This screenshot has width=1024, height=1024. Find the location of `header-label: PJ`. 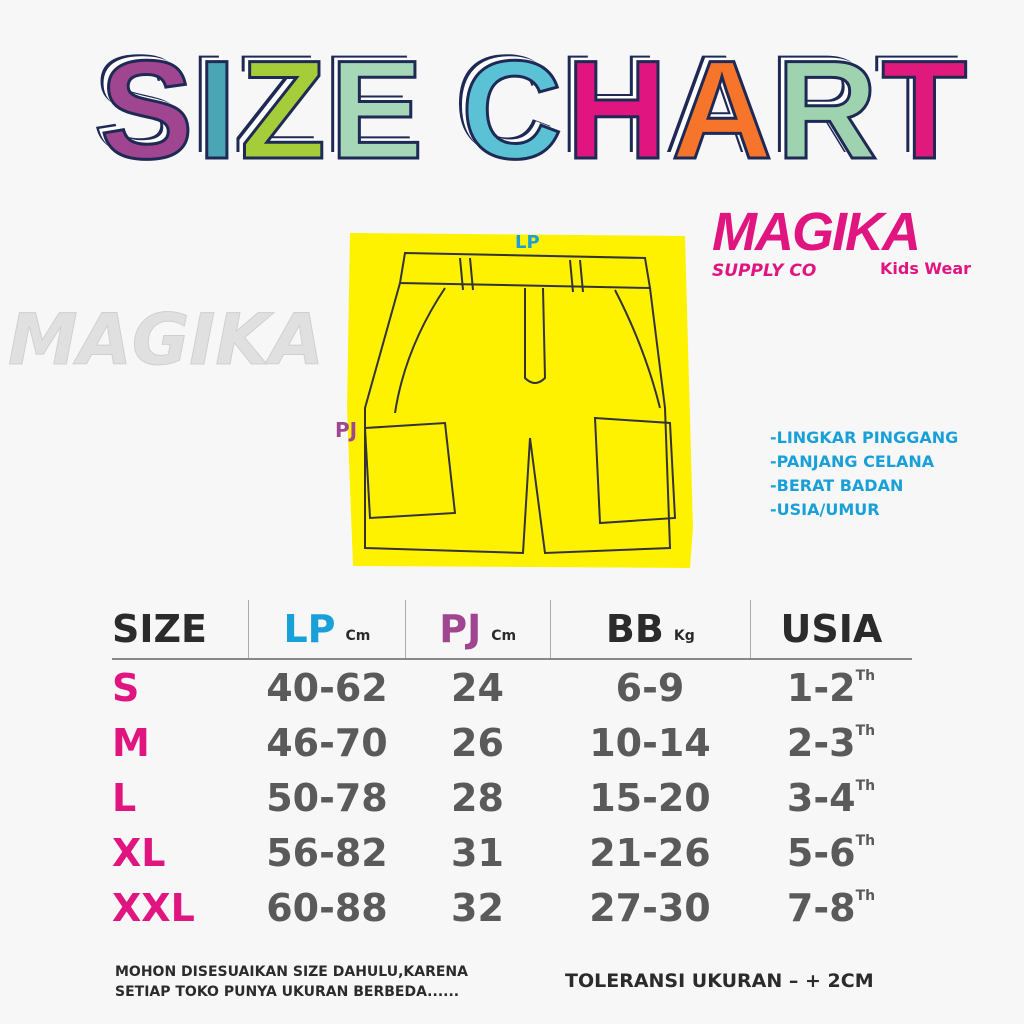

header-label: PJ is located at coordinates (460, 629).